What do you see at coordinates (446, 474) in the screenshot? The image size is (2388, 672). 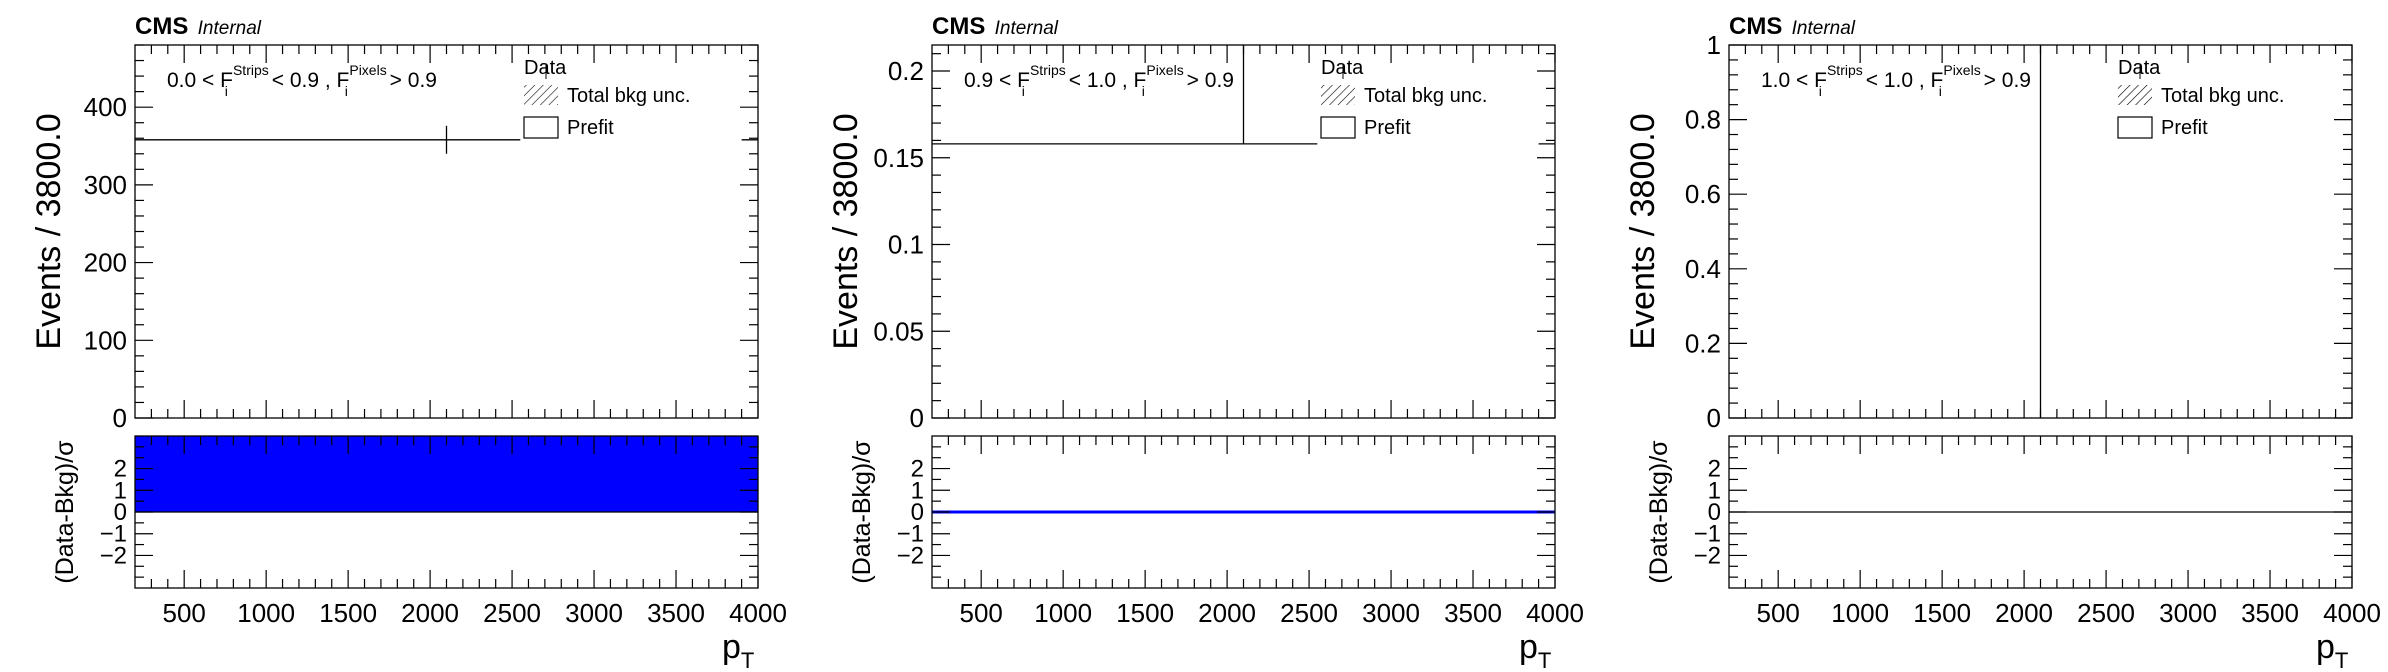 I see `ratio-fill-band` at bounding box center [446, 474].